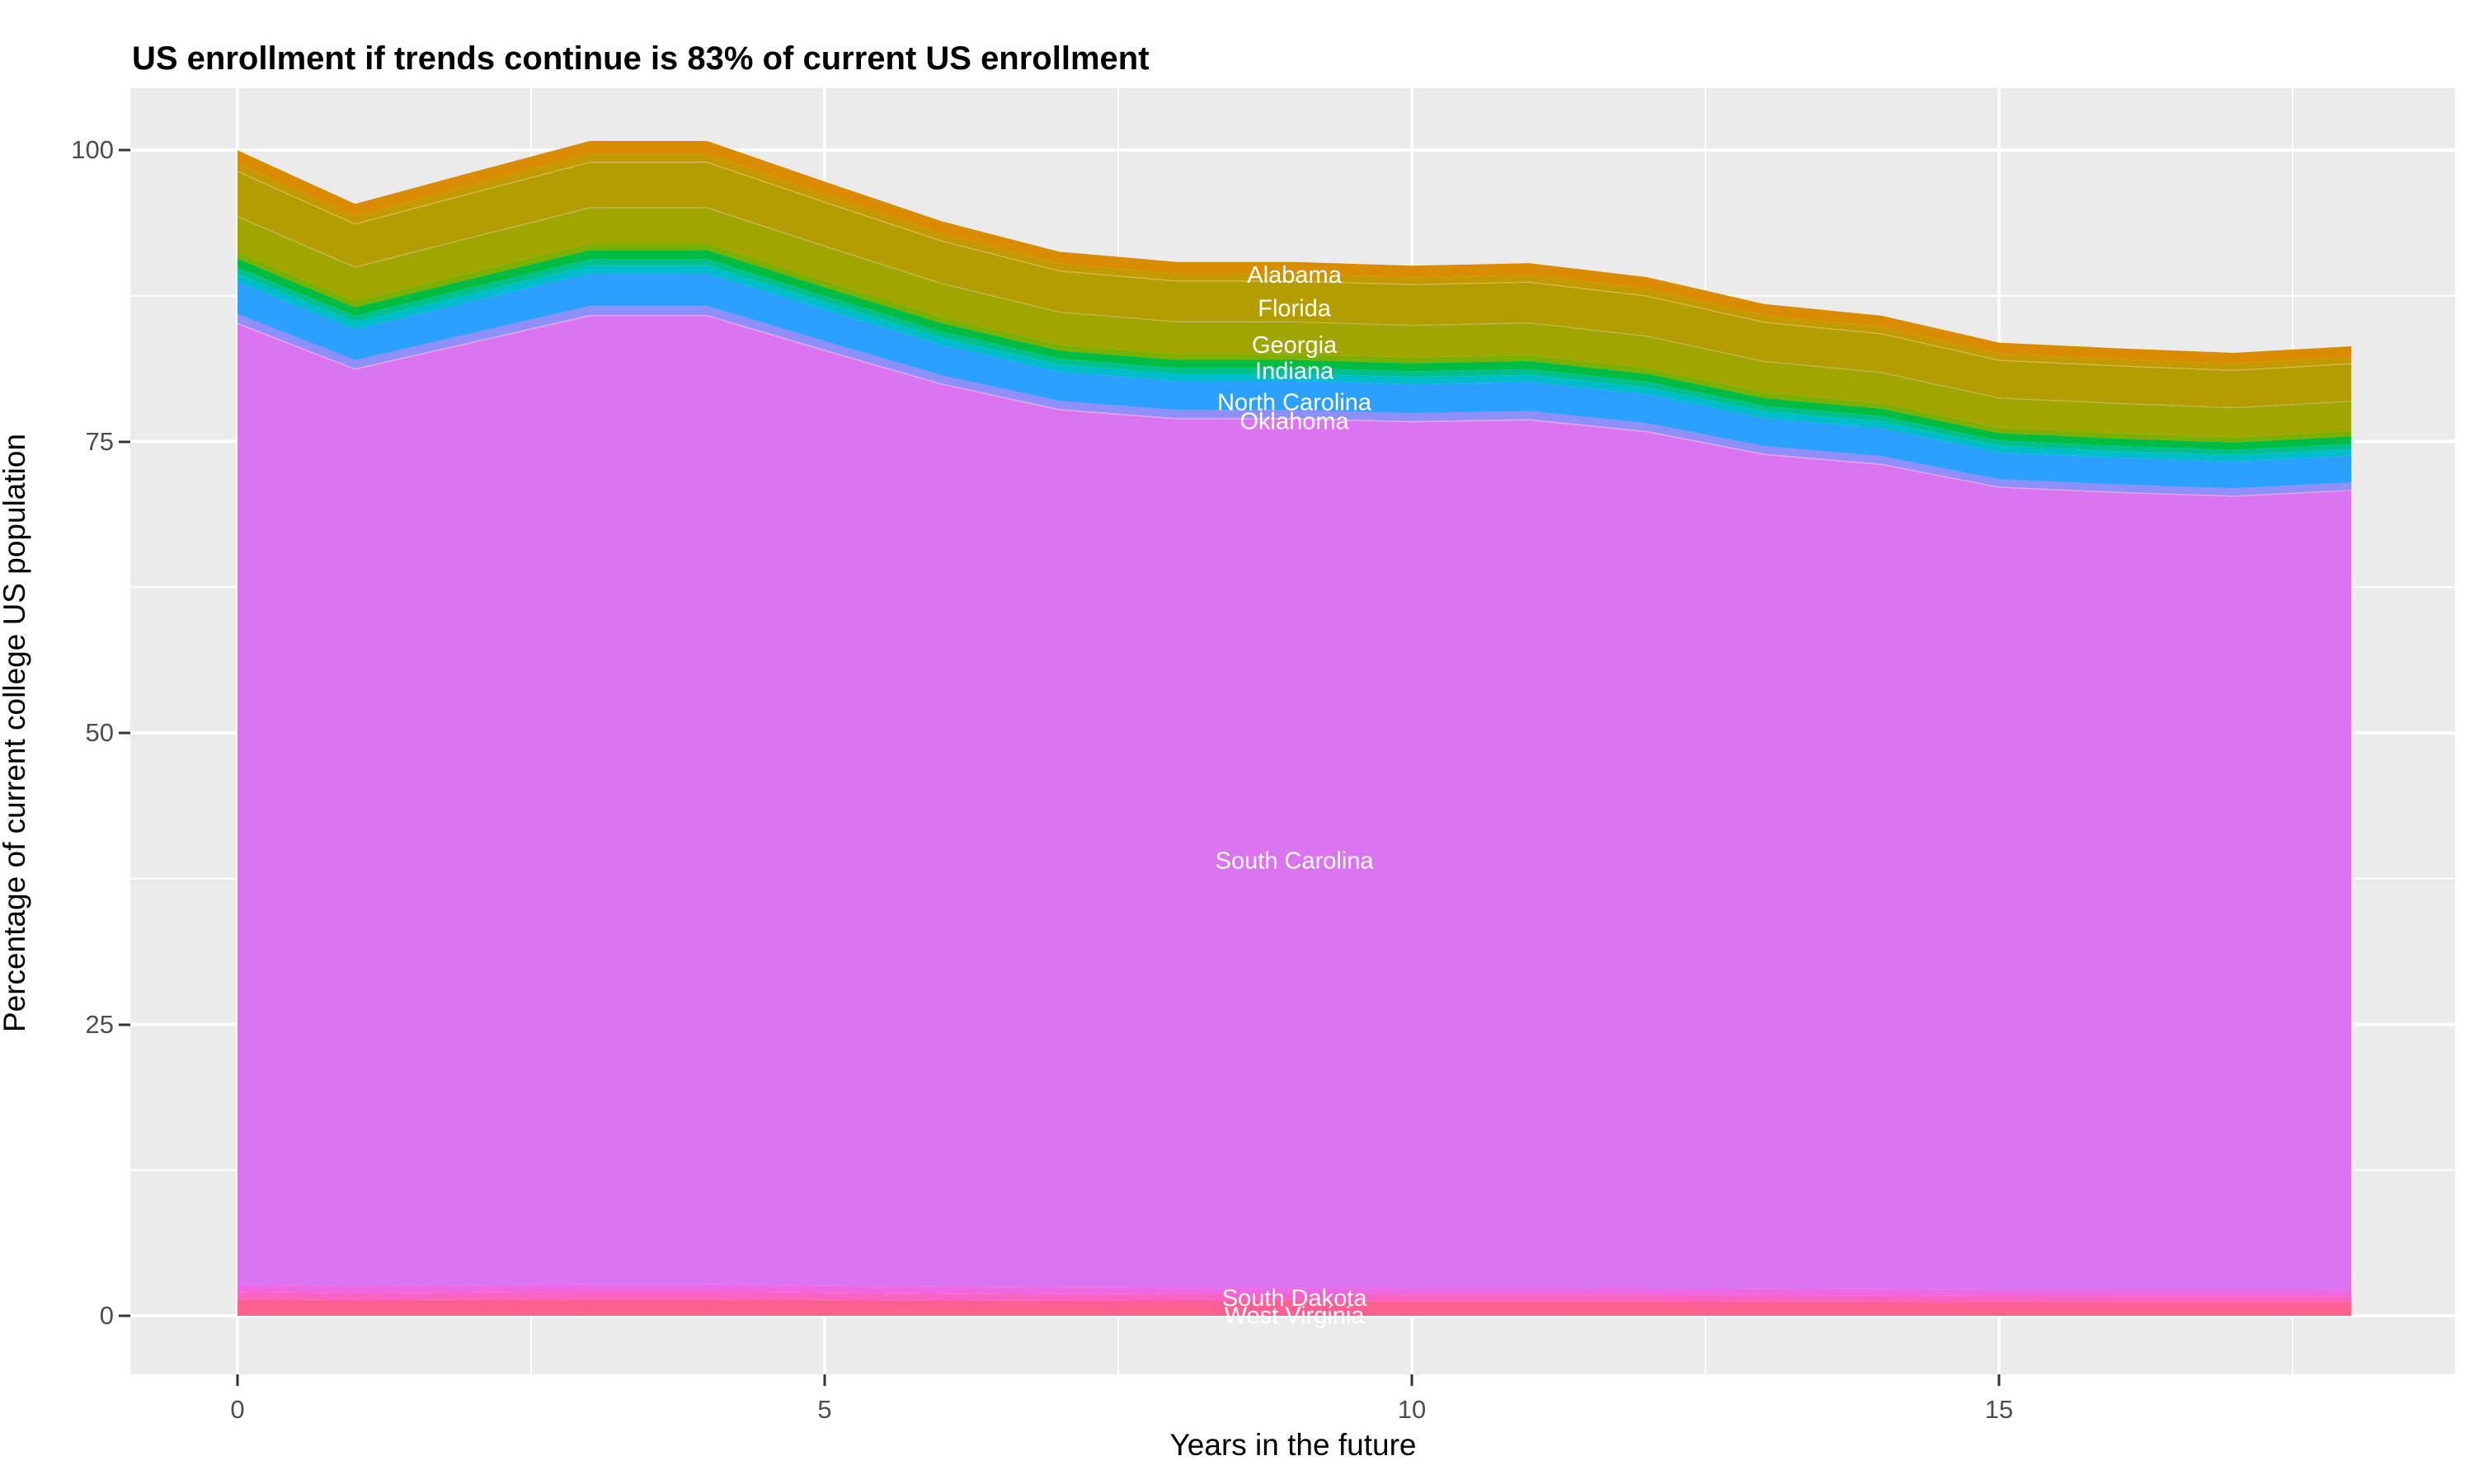 This screenshot has height=1484, width=2474. Describe the element at coordinates (1295, 421) in the screenshot. I see `state-label-oklahoma: Oklahoma` at that location.